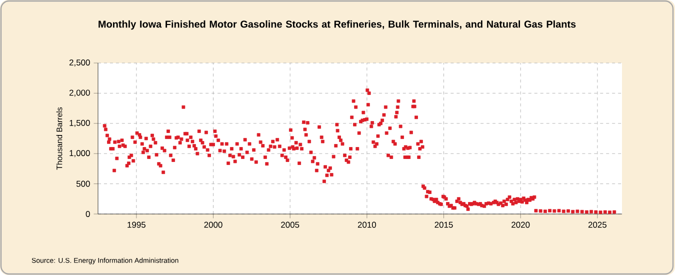 This screenshot has width=675, height=275. What do you see at coordinates (88, 214) in the screenshot?
I see `y-tick-label: 0` at bounding box center [88, 214].